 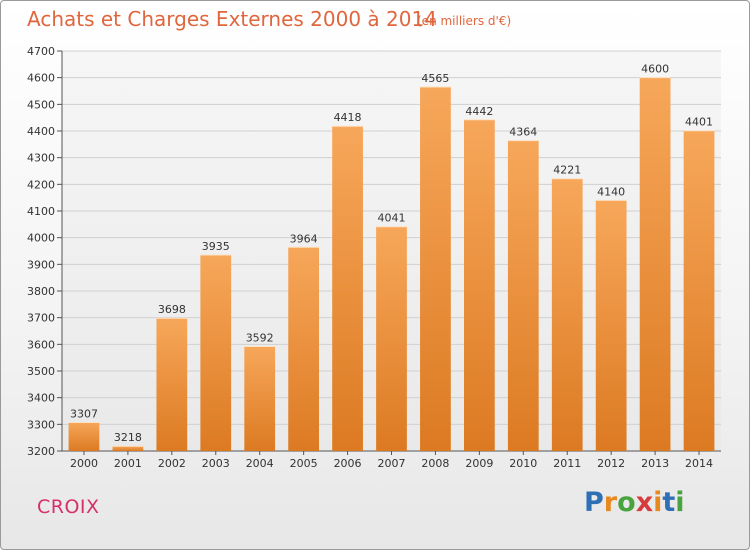 What do you see at coordinates (304, 463) in the screenshot?
I see `x-tick-label: 2005` at bounding box center [304, 463].